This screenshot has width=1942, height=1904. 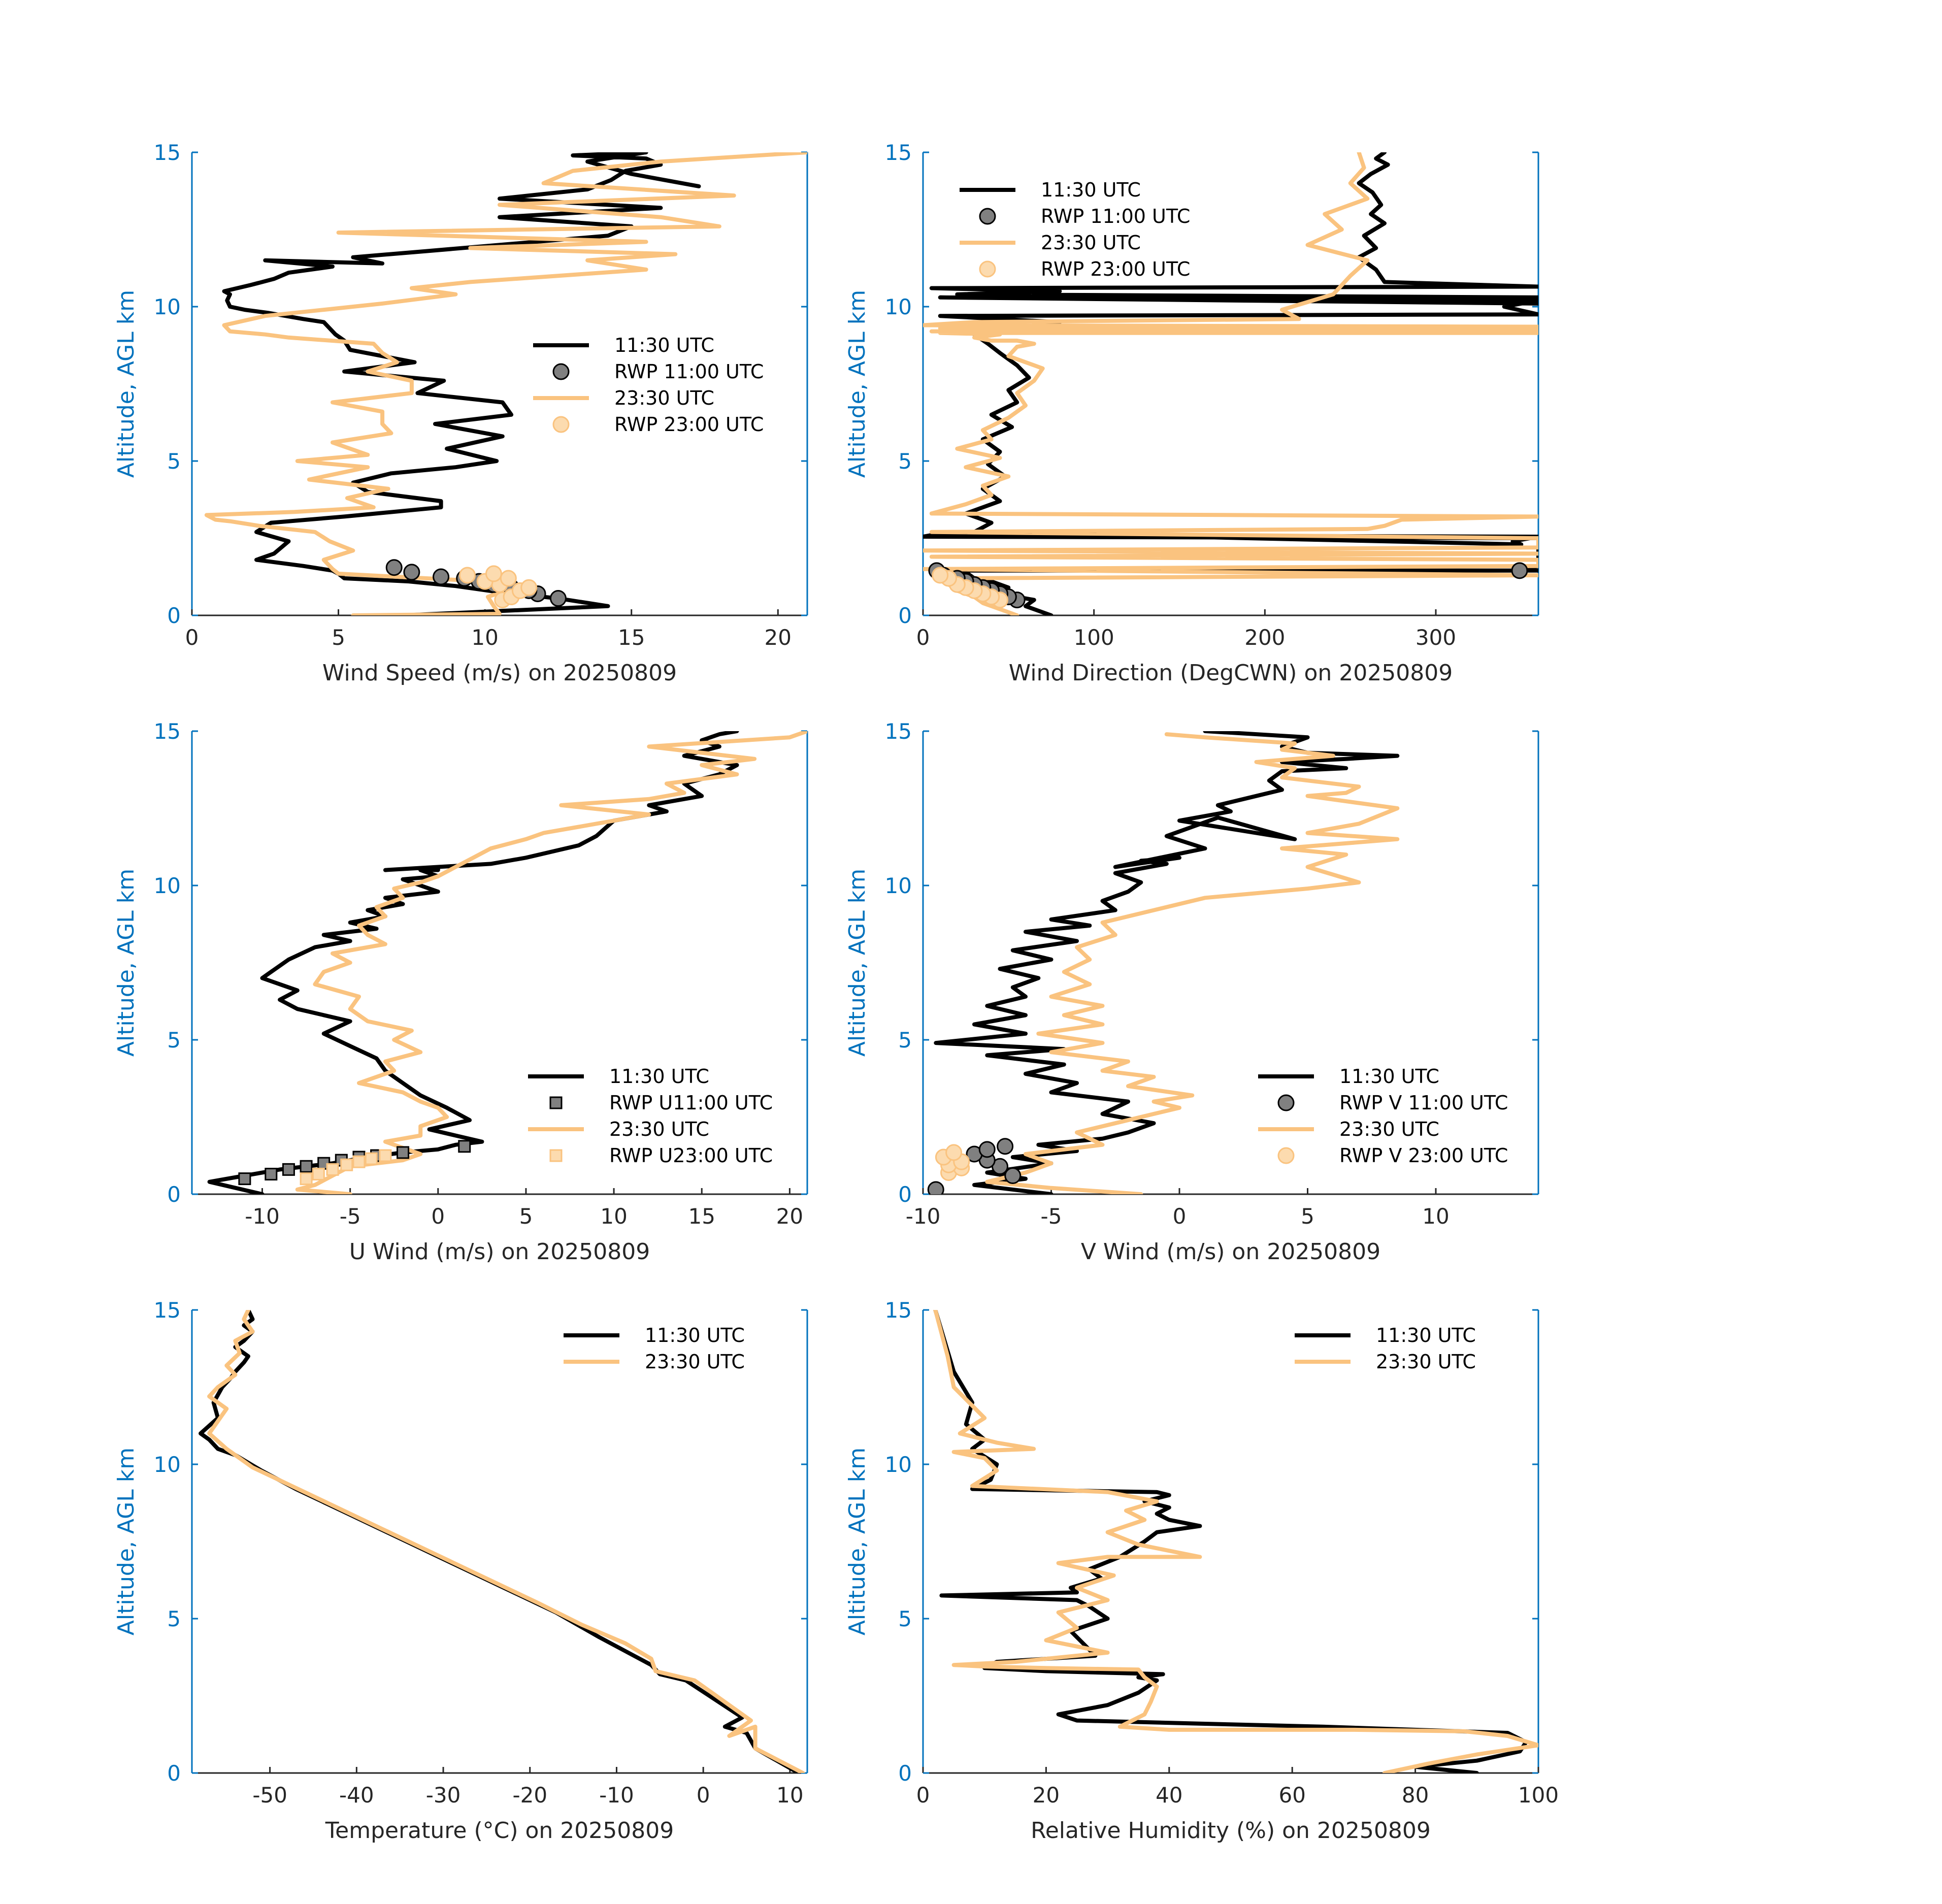 What do you see at coordinates (1415, 1796) in the screenshot?
I see `x-tick-label: 80` at bounding box center [1415, 1796].